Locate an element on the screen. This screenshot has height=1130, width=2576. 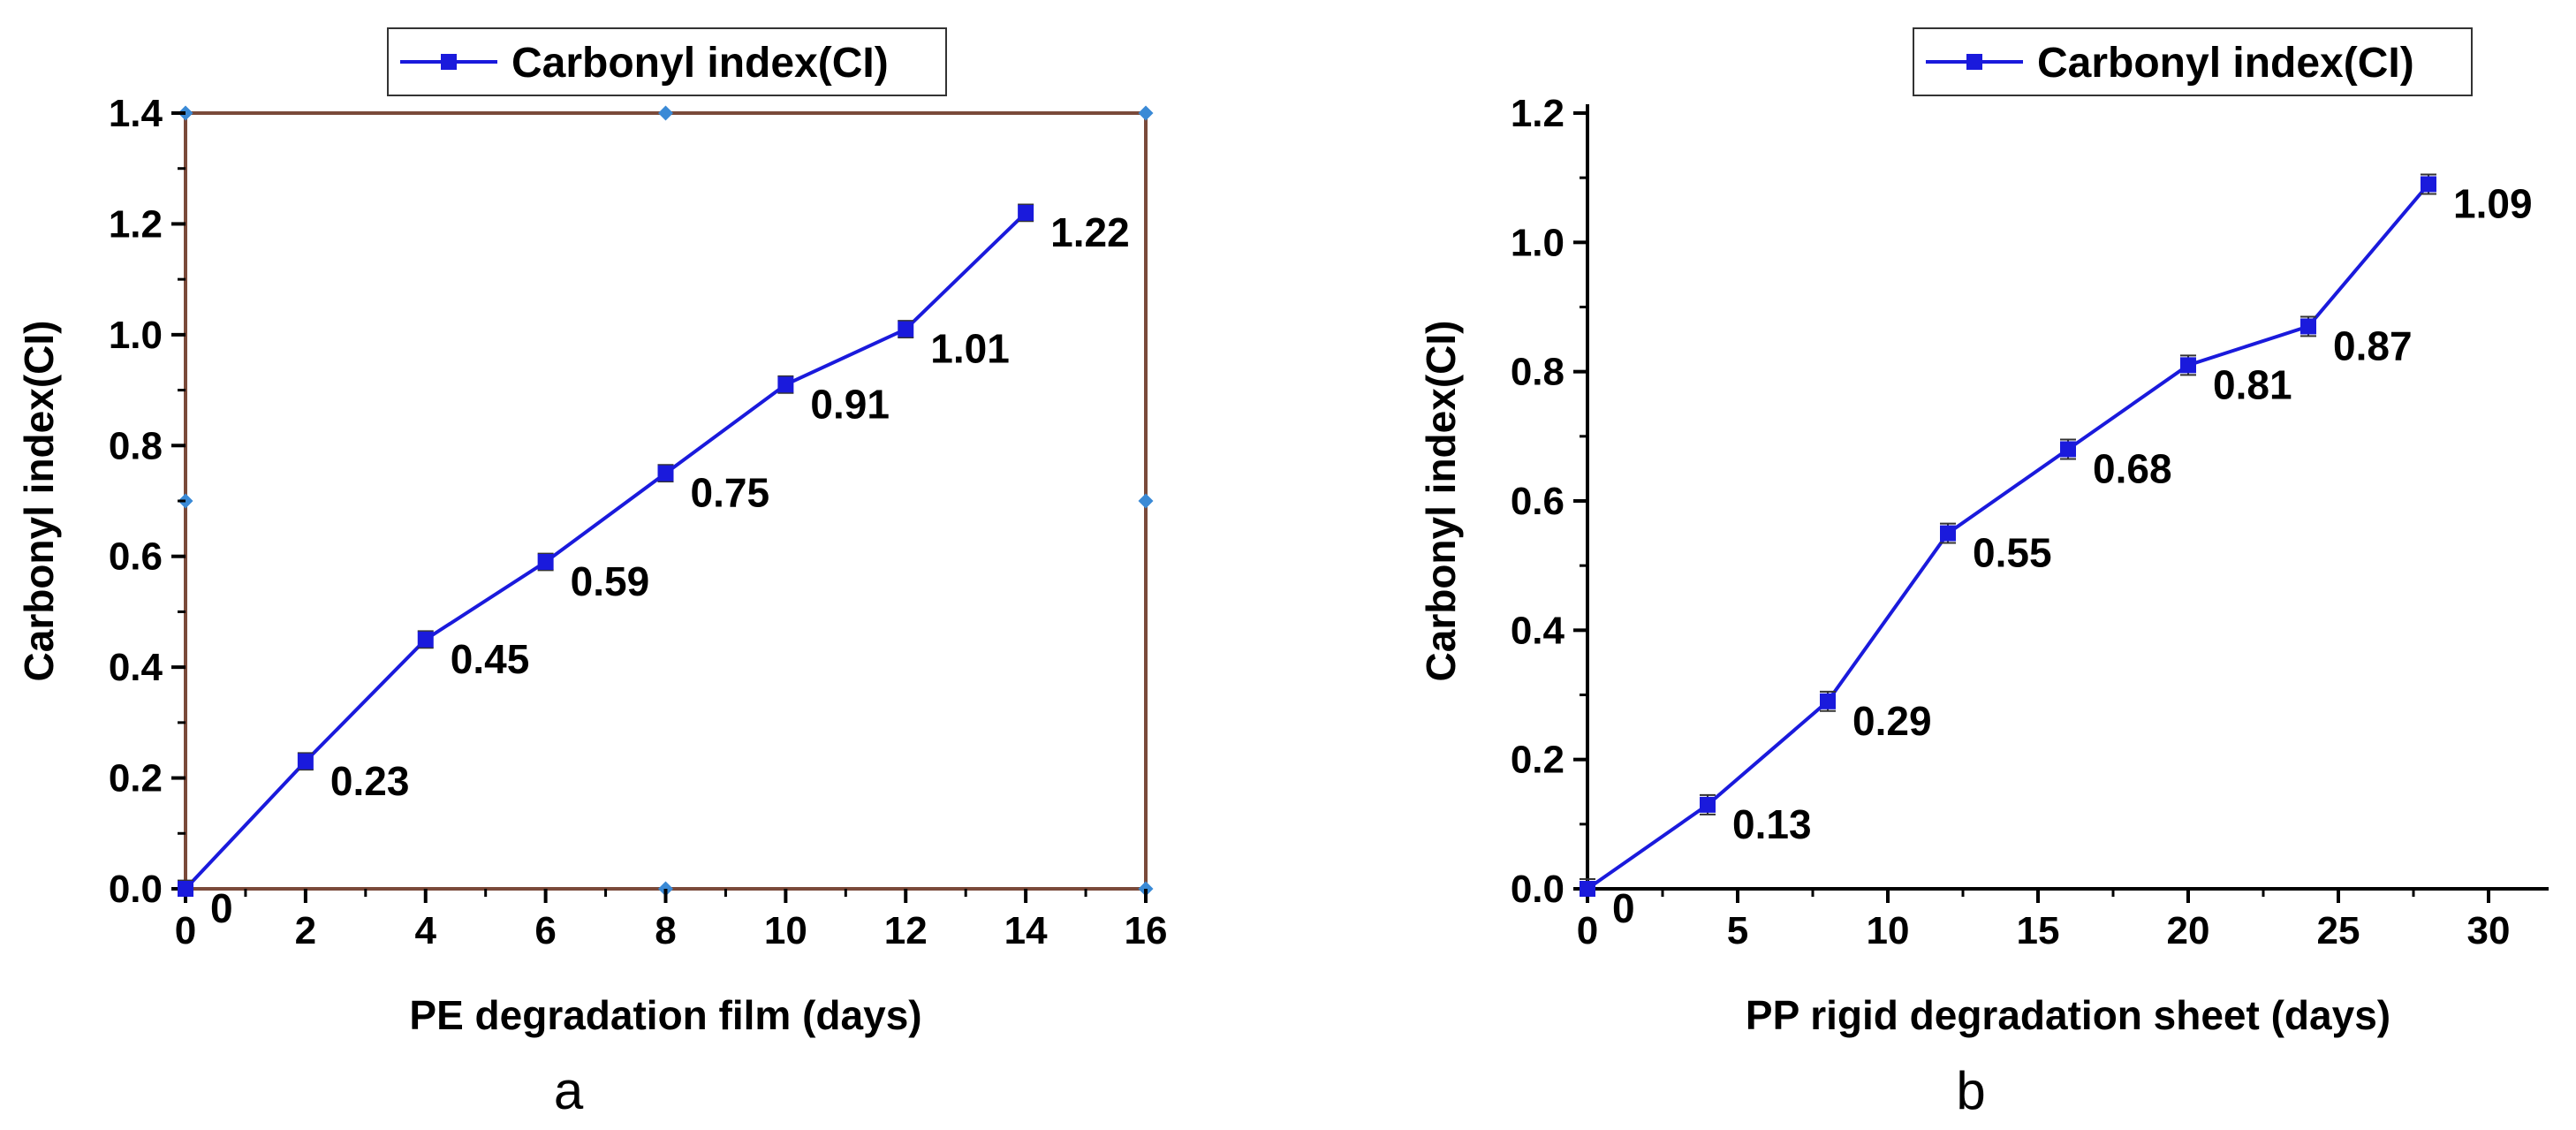
data-label: 1.01 is located at coordinates (970, 349).